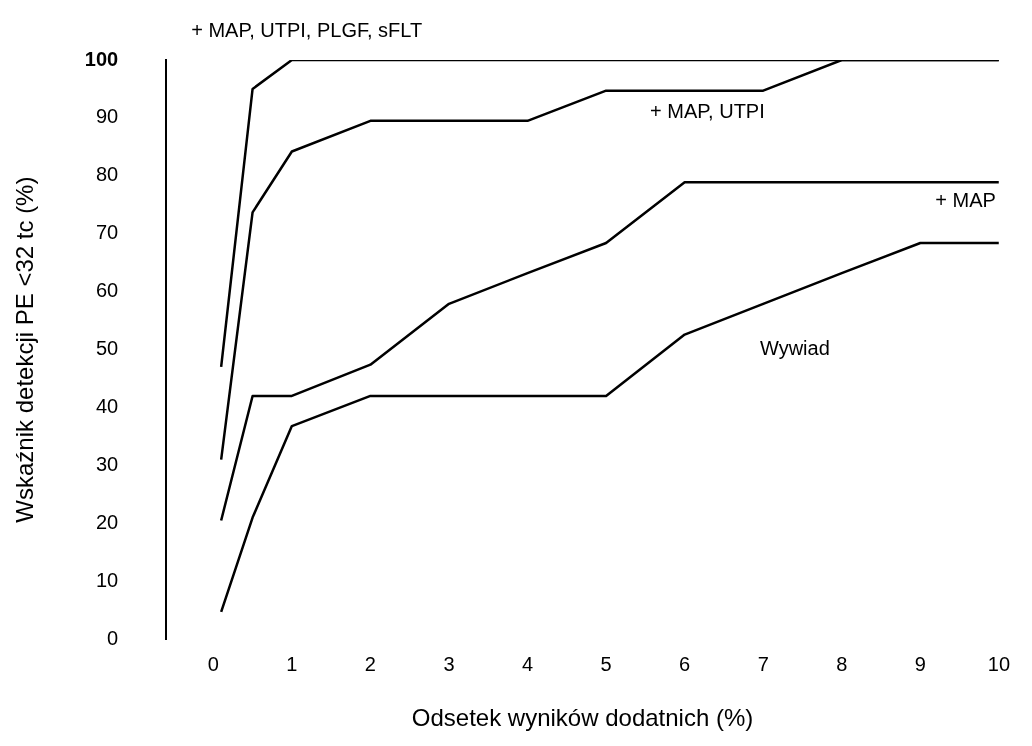 This screenshot has height=746, width=1032. Describe the element at coordinates (107, 290) in the screenshot. I see `y-tick-label: 60` at that location.